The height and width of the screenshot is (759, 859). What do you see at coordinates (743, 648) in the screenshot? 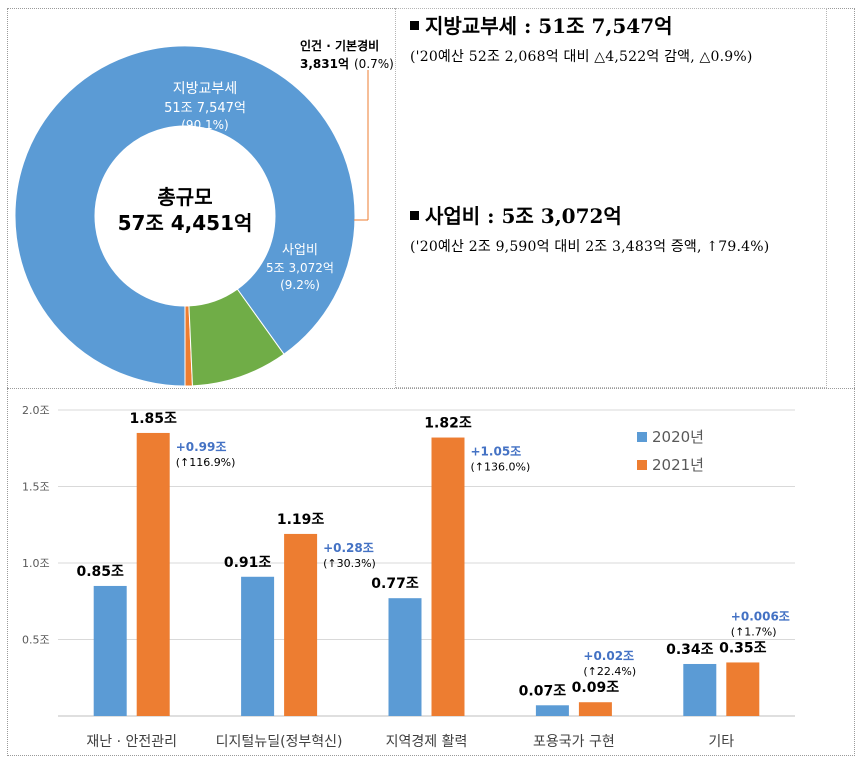
I see `bar-value-label: 0.35조` at bounding box center [743, 648].